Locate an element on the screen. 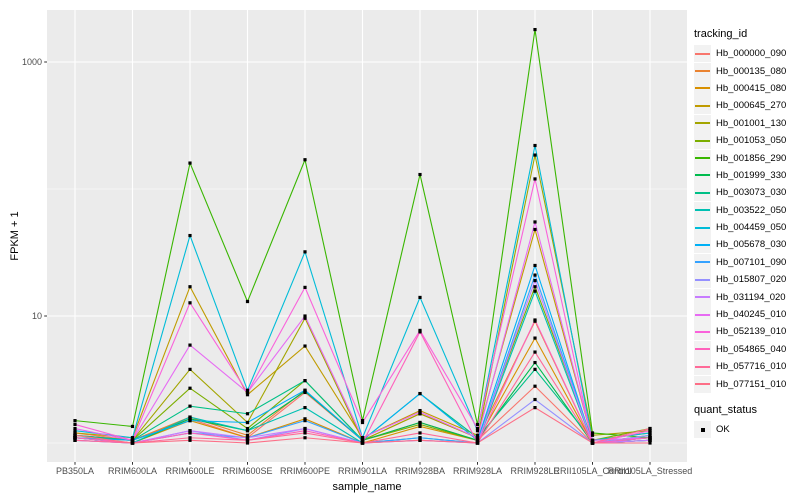  legend-item-label: Hb_015807_020 is located at coordinates (751, 280).